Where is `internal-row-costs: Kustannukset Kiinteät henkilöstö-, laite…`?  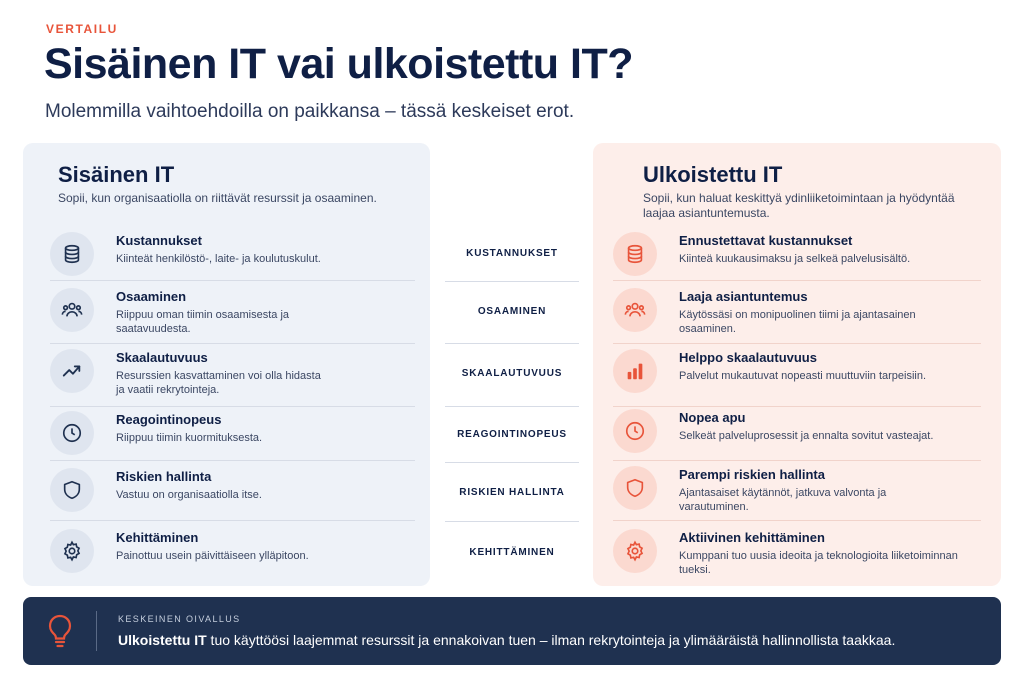
internal-row-costs: Kustannukset Kiinteät henkilöstö-, laite… is located at coordinates (232, 254).